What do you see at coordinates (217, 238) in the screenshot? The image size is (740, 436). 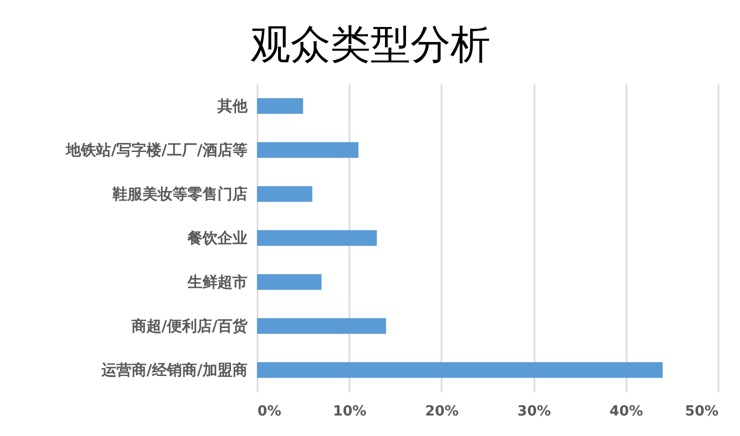 I see `y-tick-label: 餐饮企业` at bounding box center [217, 238].